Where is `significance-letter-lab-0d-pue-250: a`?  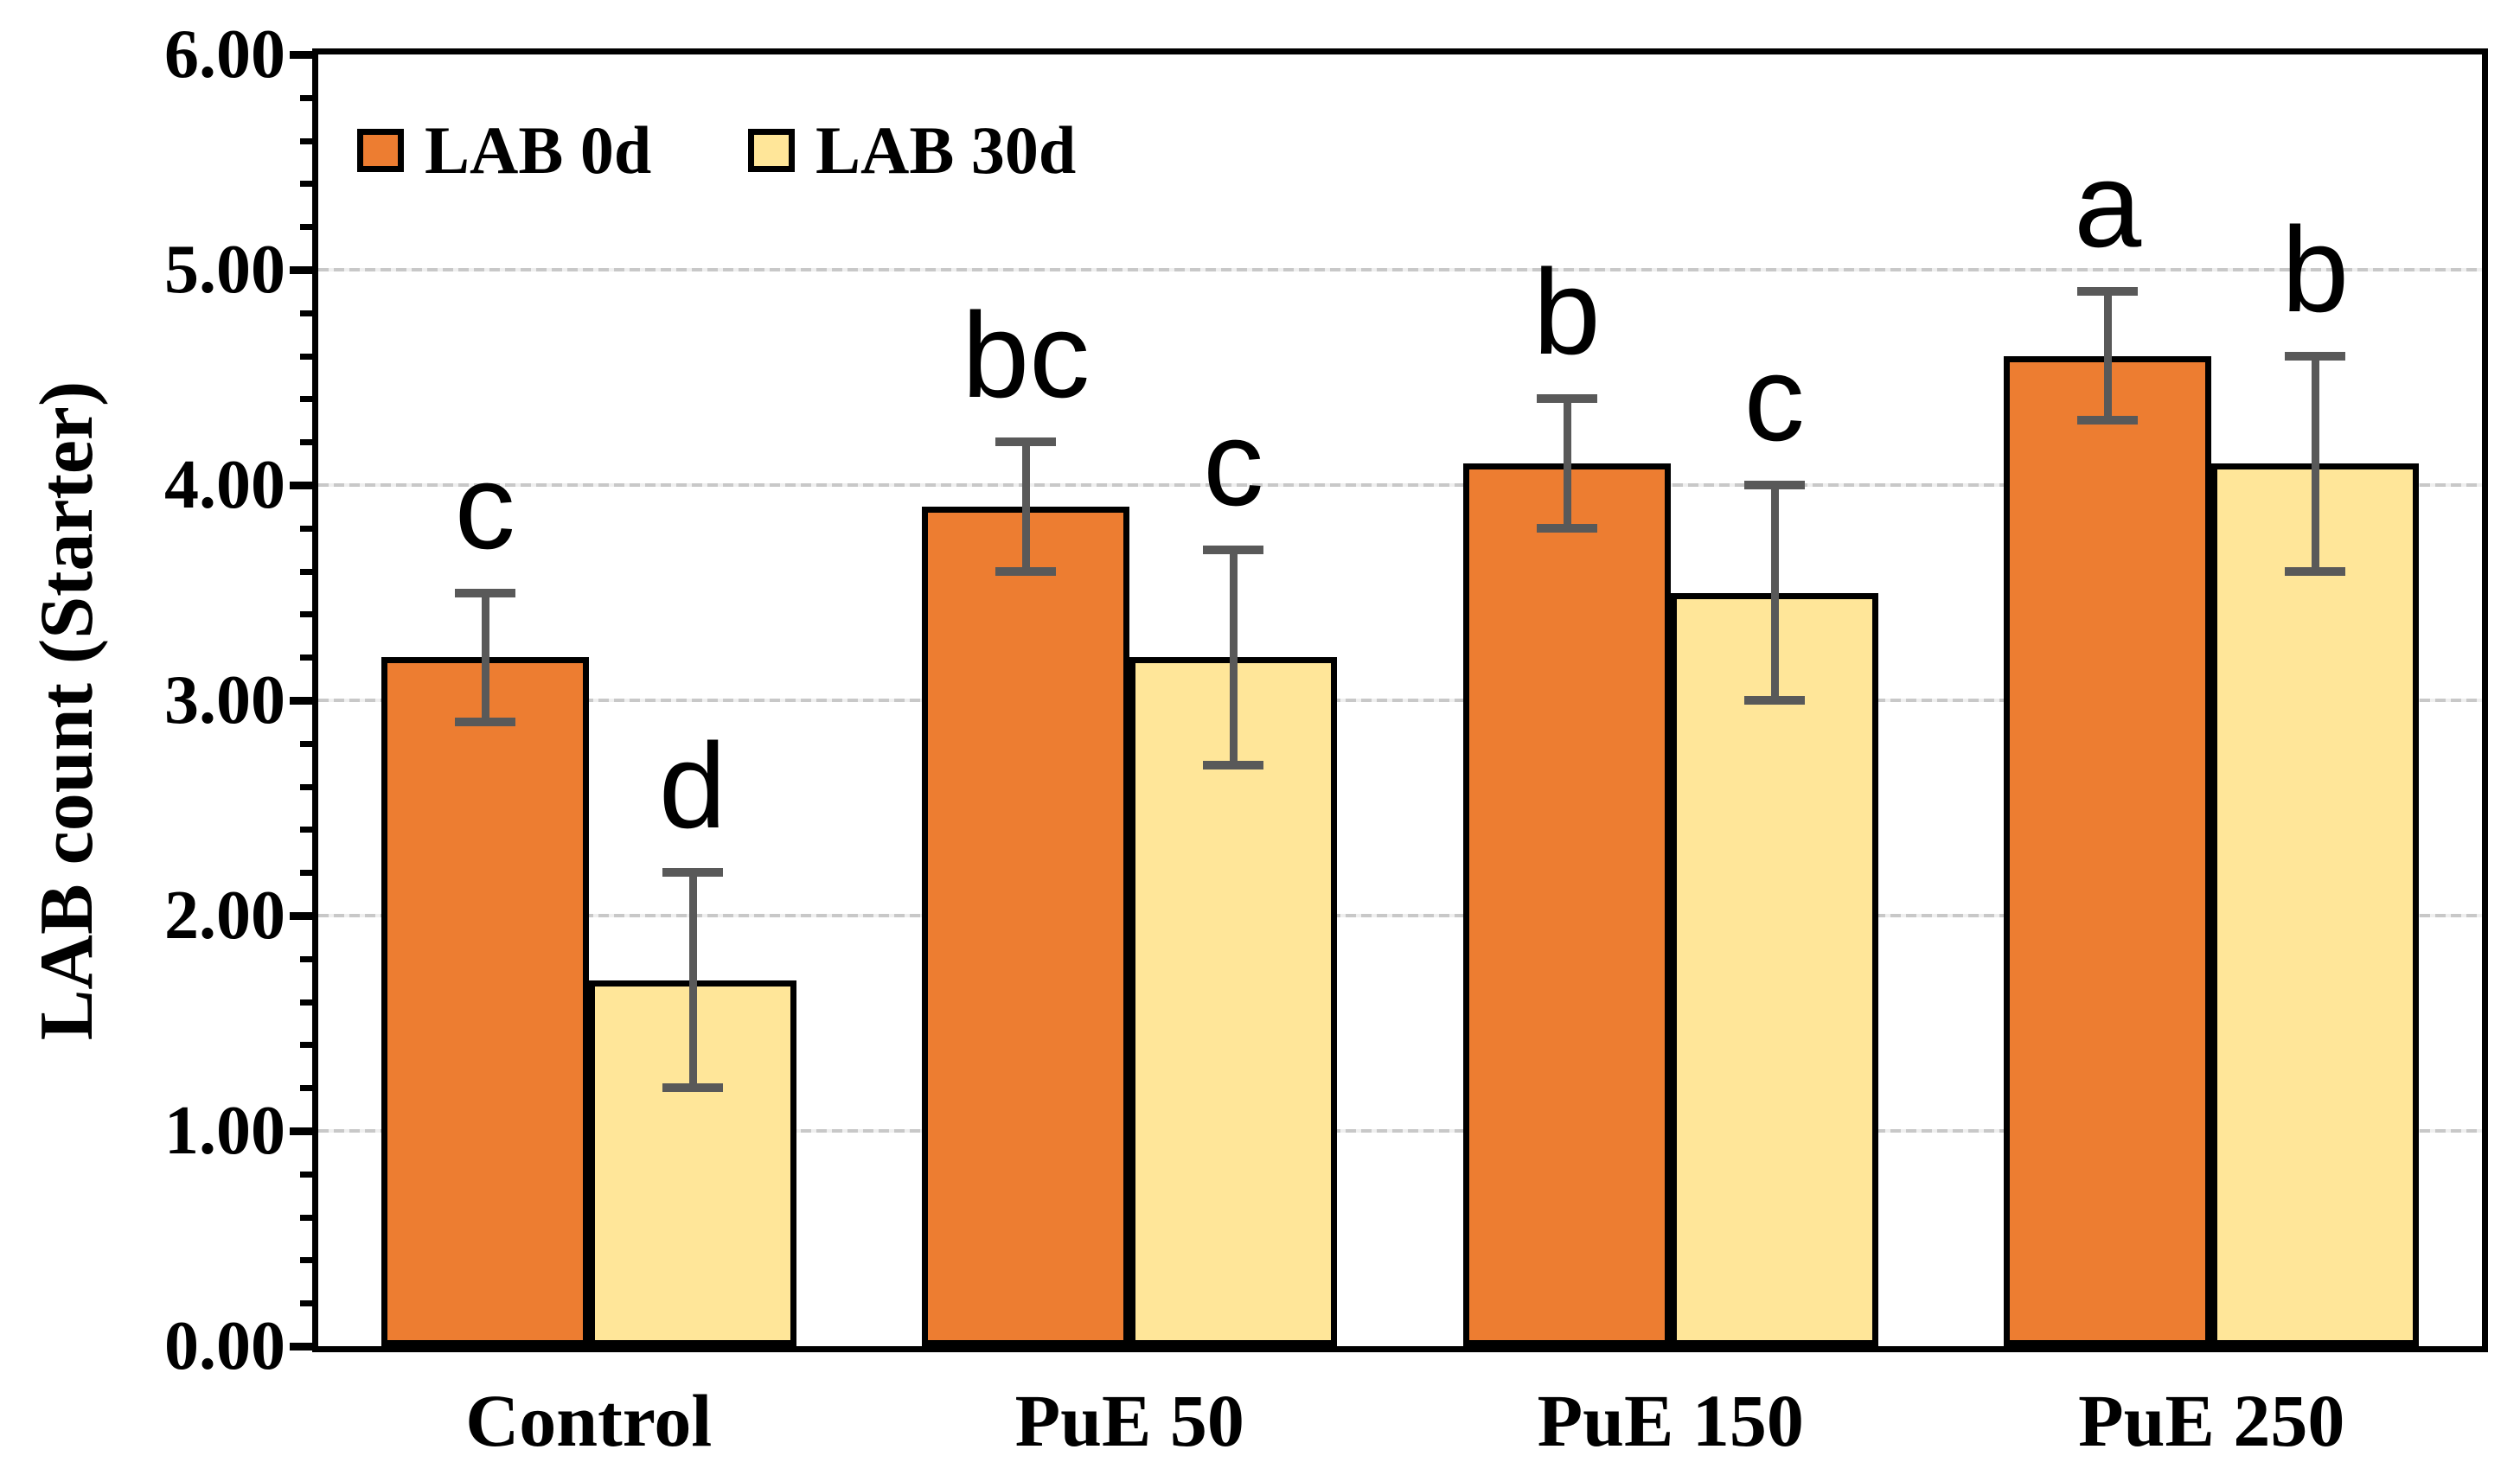
significance-letter-lab-0d-pue-250: a is located at coordinates (2108, 204).